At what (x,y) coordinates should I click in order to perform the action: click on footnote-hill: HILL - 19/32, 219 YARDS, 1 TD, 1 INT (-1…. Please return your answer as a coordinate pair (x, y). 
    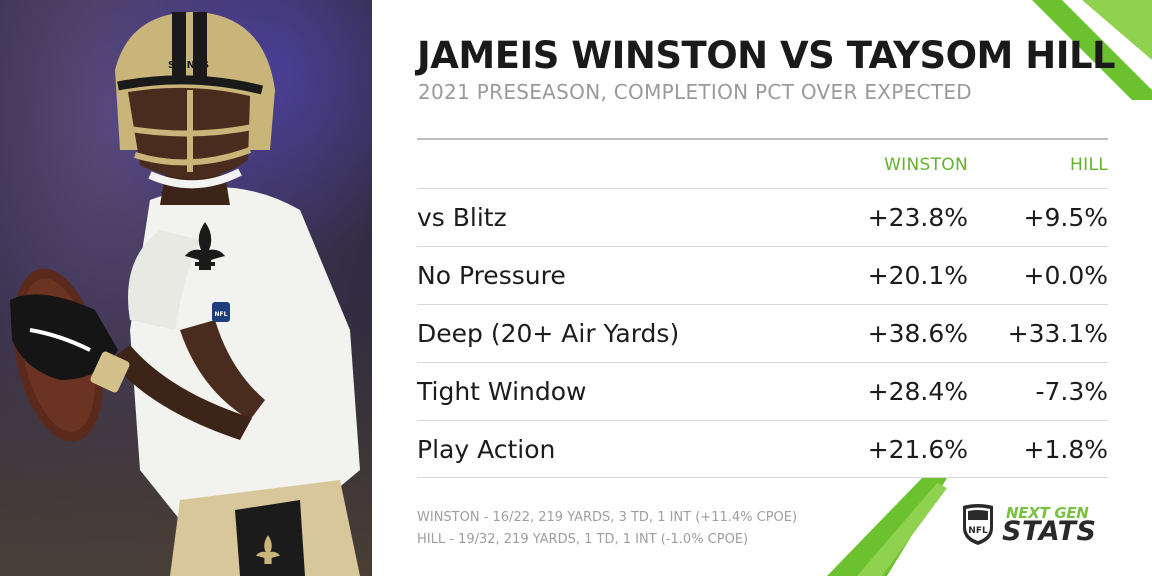
    Looking at the image, I should click on (583, 539).